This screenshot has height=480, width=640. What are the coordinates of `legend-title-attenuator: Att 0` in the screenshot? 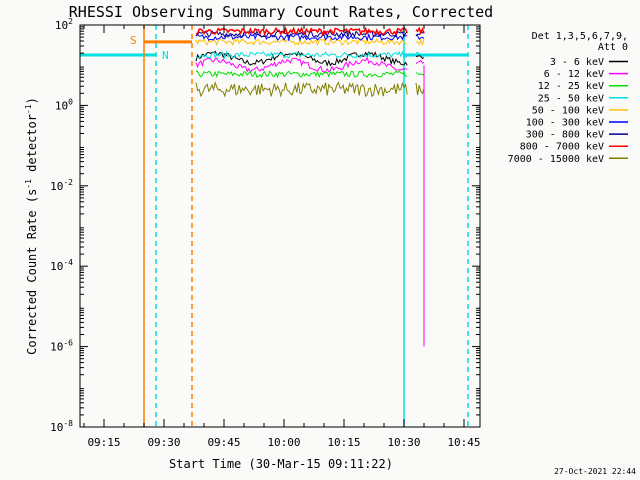 It's located at (613, 47).